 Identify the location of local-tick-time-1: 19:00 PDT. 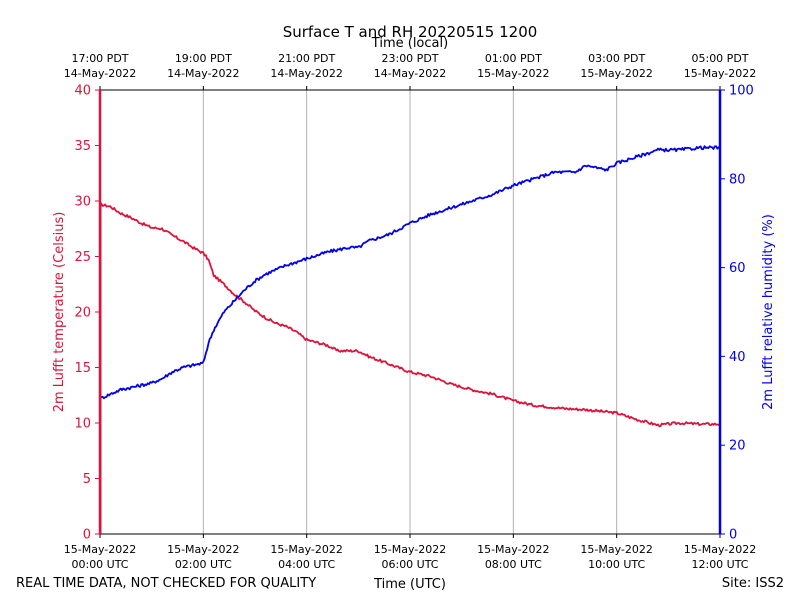
(203, 58).